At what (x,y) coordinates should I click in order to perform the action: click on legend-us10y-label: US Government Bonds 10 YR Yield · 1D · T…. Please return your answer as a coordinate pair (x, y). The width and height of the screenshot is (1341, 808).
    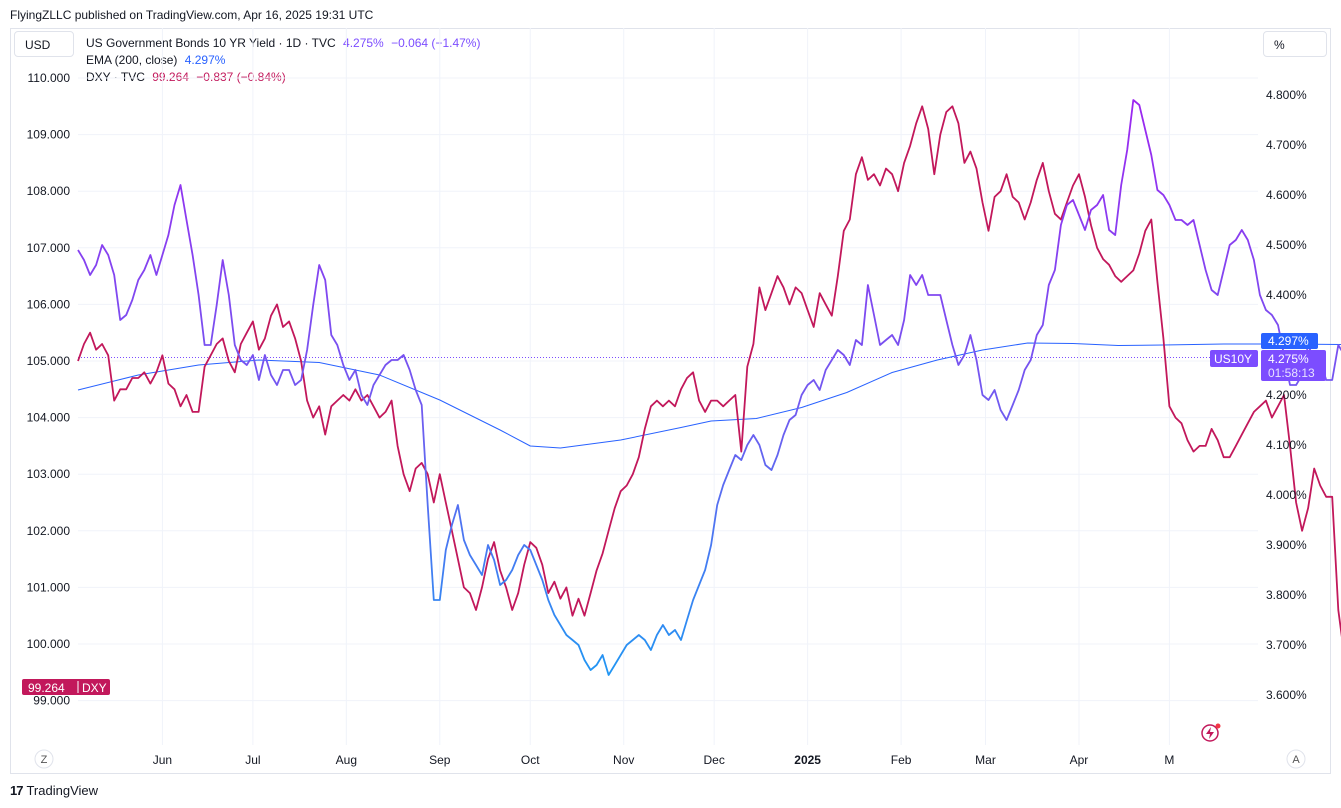
    Looking at the image, I should click on (211, 43).